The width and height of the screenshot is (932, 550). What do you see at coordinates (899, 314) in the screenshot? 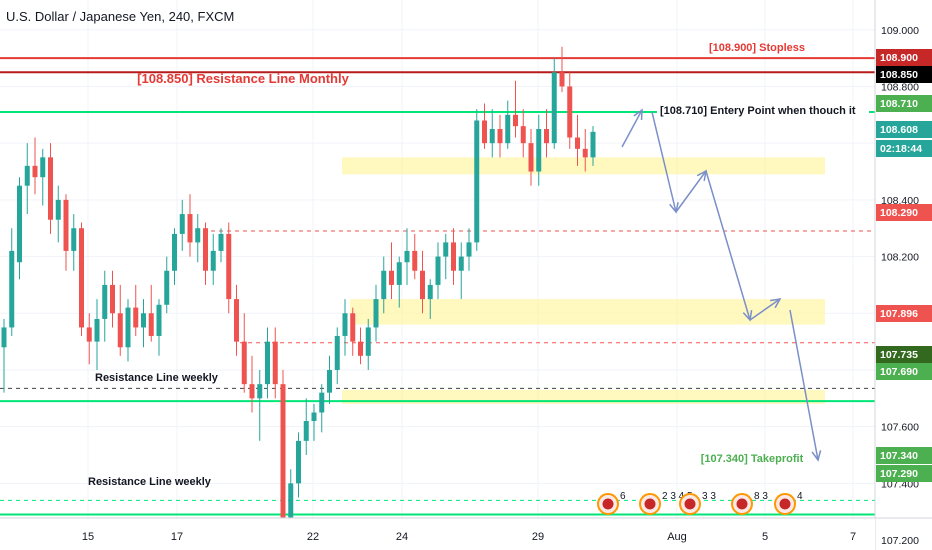
I see `price-badge-label: 107.896` at bounding box center [899, 314].